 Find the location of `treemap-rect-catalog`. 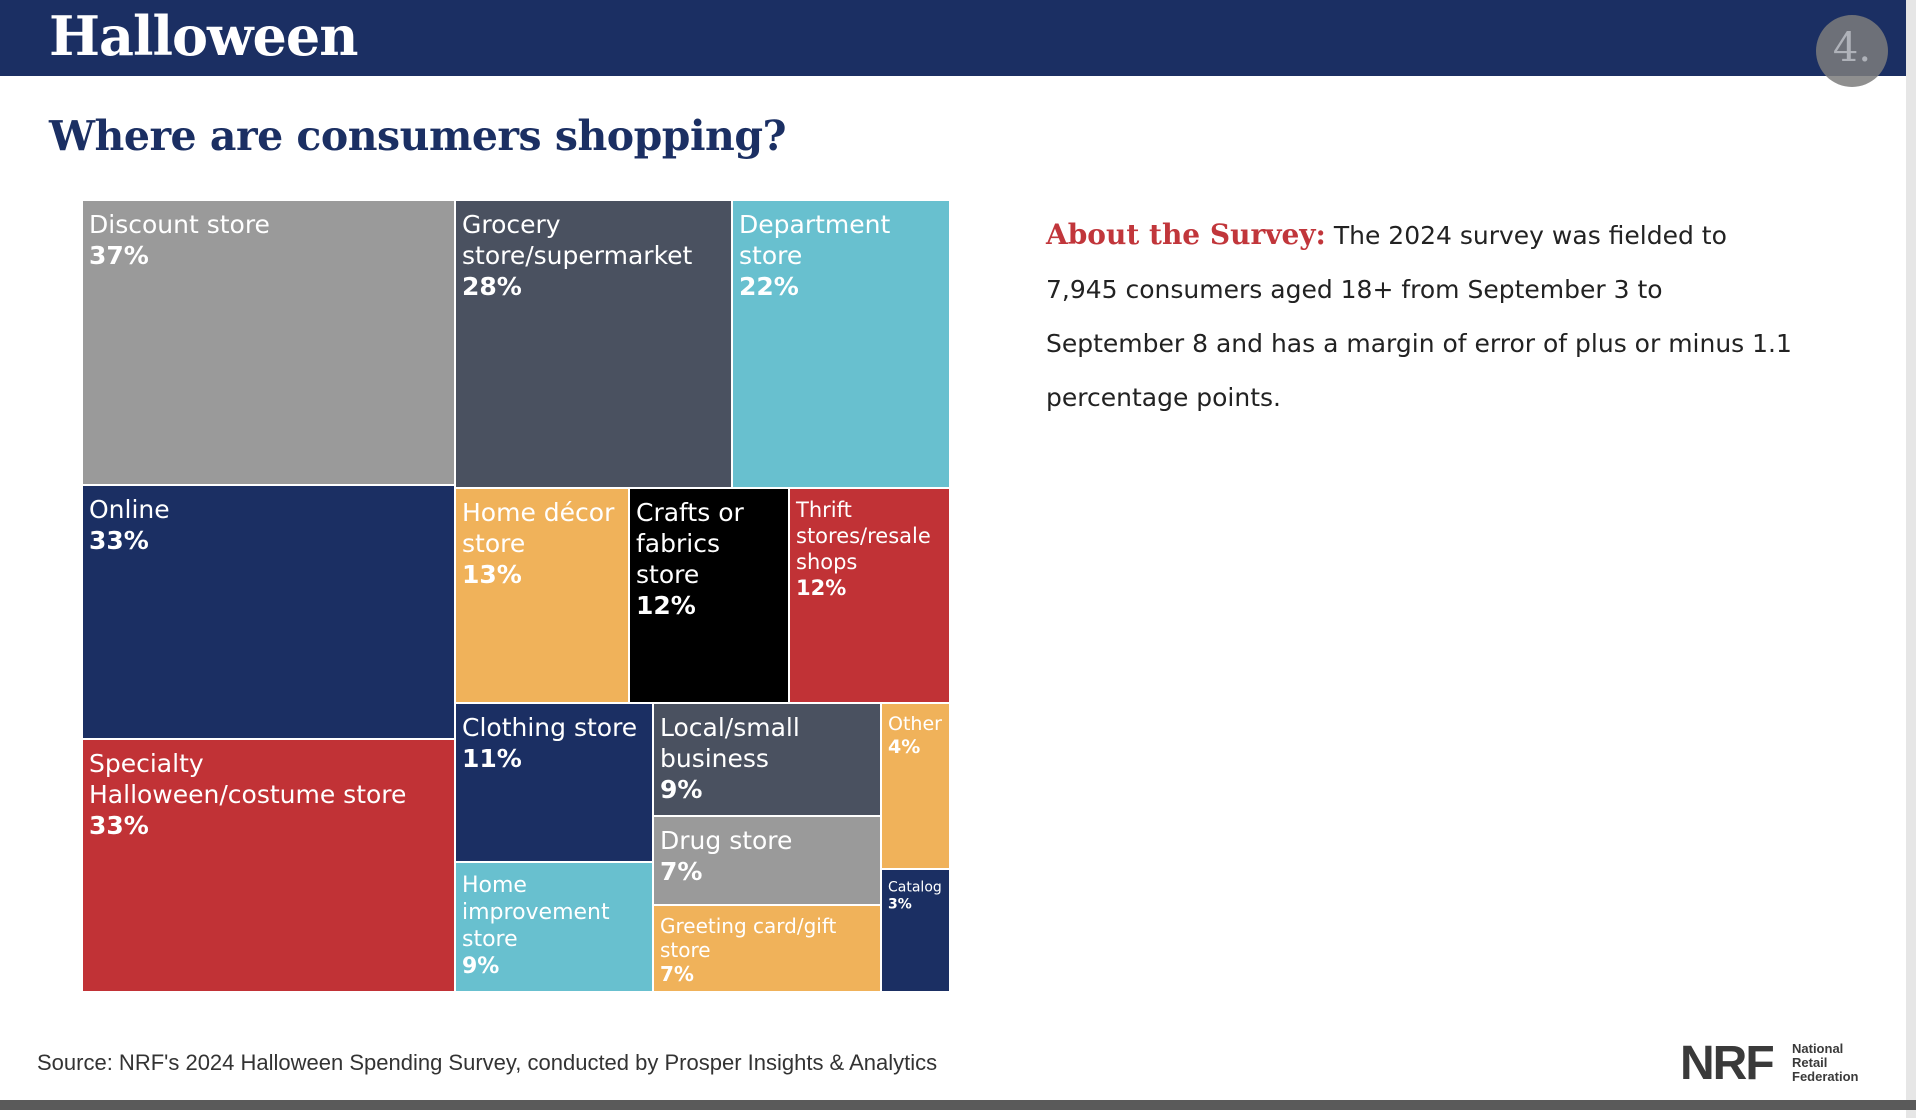

treemap-rect-catalog is located at coordinates (915, 930).